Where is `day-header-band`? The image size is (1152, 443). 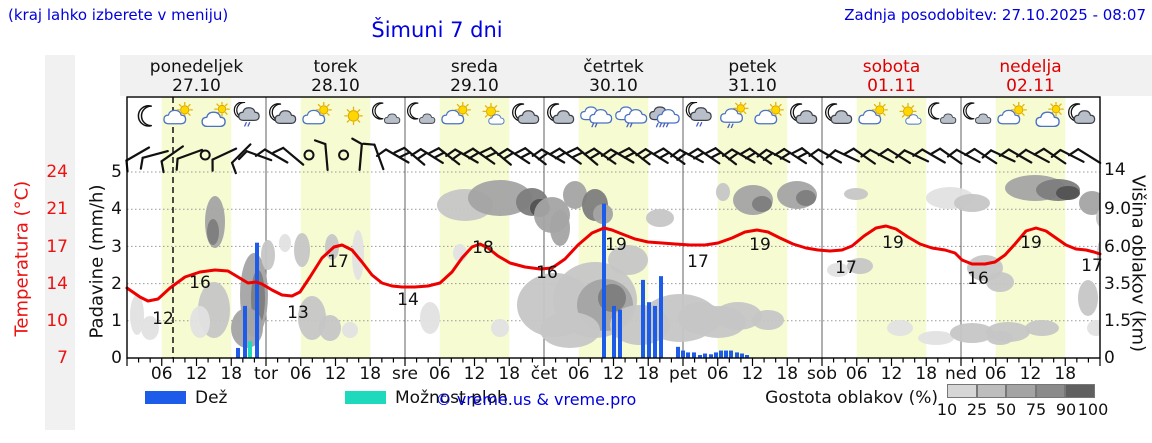 day-header-band is located at coordinates (636, 75).